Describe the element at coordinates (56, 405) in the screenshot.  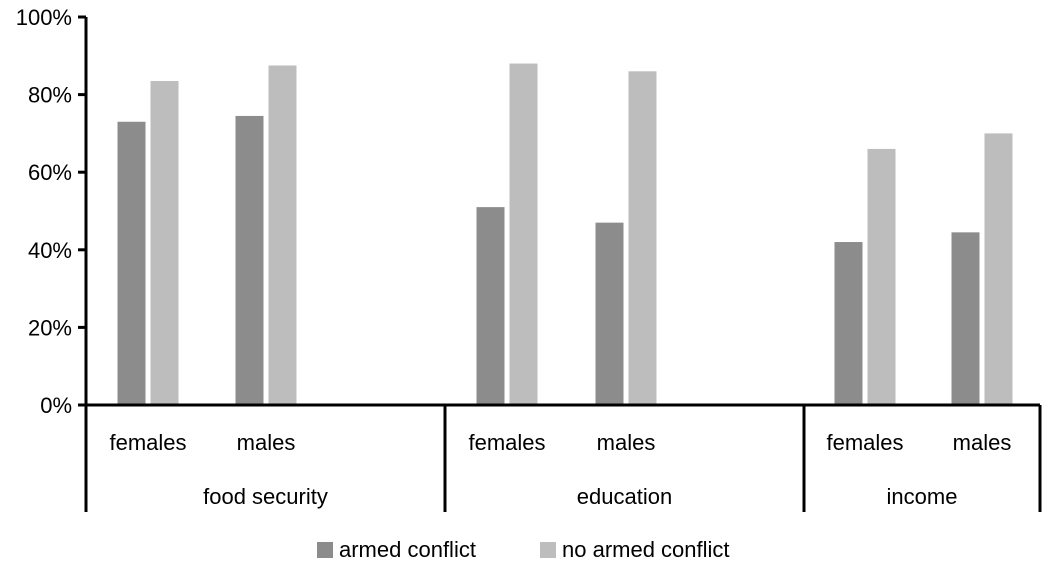
I see `y-tick-label: 0%` at that location.